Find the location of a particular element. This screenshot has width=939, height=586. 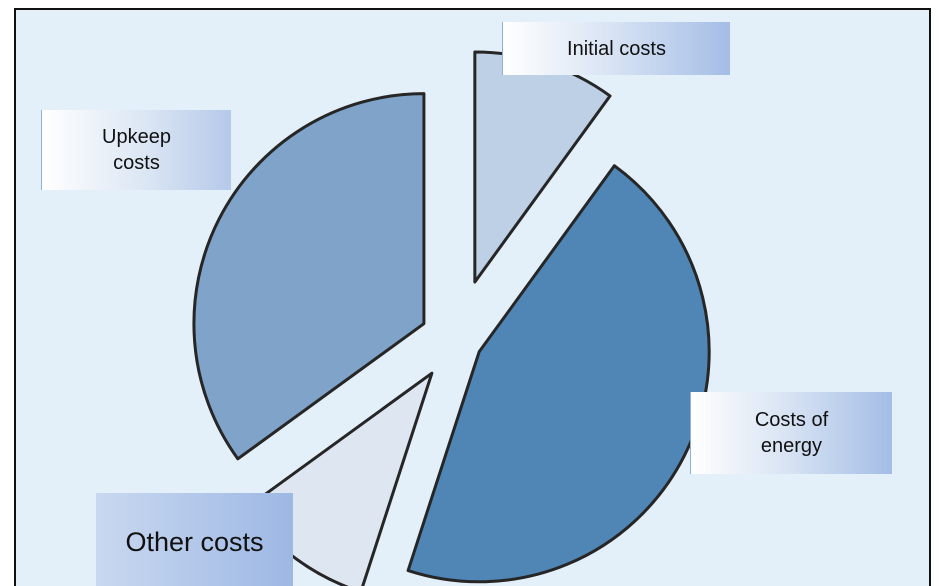

label-initial-costs: Initial costs is located at coordinates (616, 48).